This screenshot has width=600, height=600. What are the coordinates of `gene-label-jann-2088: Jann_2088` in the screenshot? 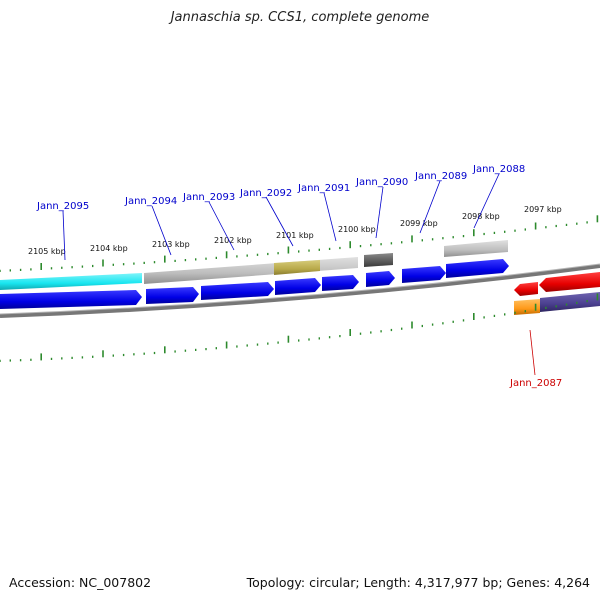 It's located at (498, 169).